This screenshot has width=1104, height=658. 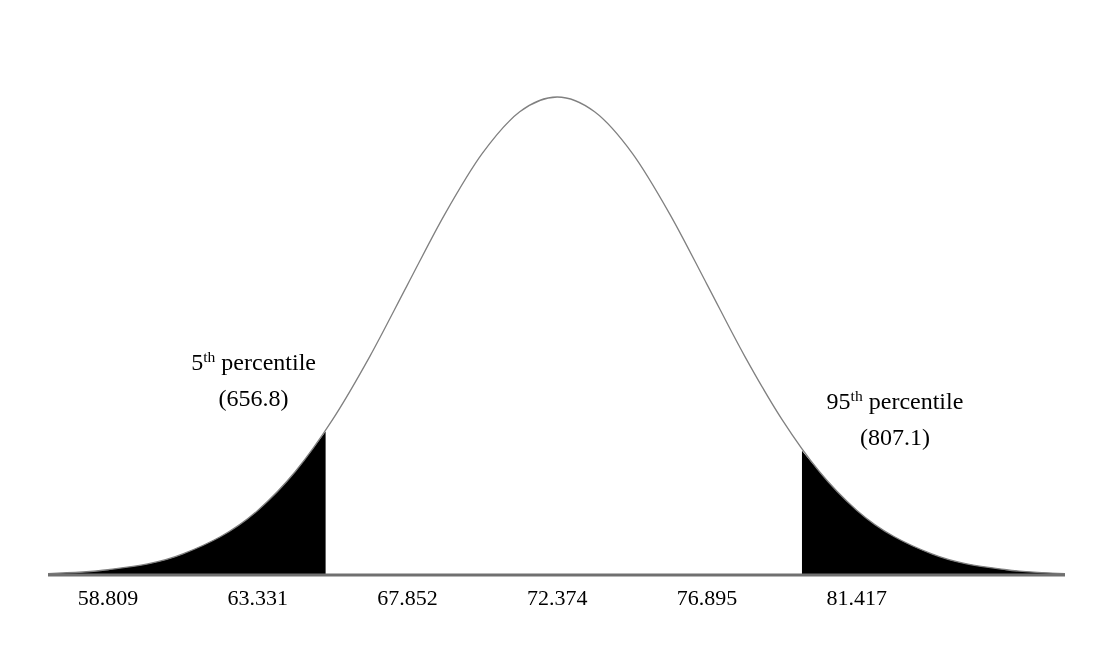 I want to click on x-tick-label: 72.374, so click(x=557, y=597).